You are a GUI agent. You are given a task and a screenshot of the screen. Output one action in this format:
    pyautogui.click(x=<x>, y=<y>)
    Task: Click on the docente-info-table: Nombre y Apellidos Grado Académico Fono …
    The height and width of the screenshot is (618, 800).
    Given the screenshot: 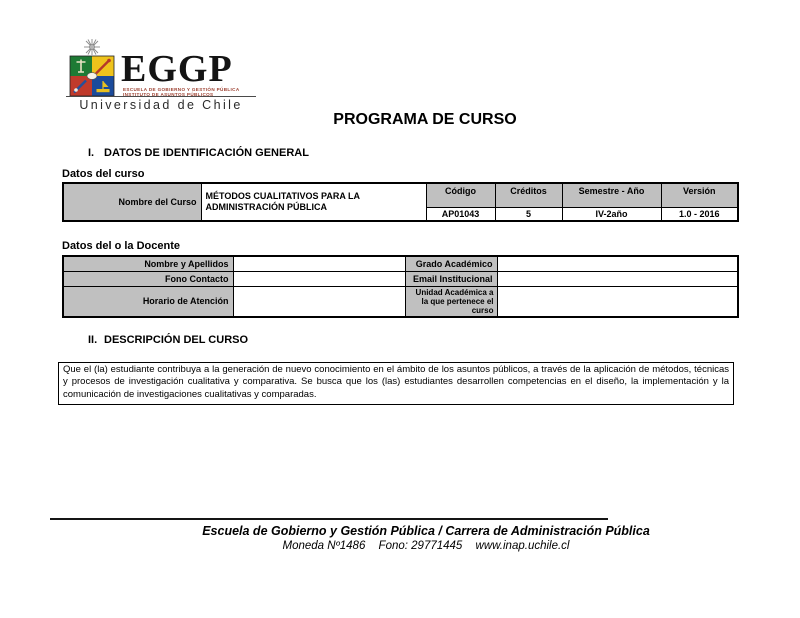 What is the action you would take?
    pyautogui.click(x=400, y=286)
    